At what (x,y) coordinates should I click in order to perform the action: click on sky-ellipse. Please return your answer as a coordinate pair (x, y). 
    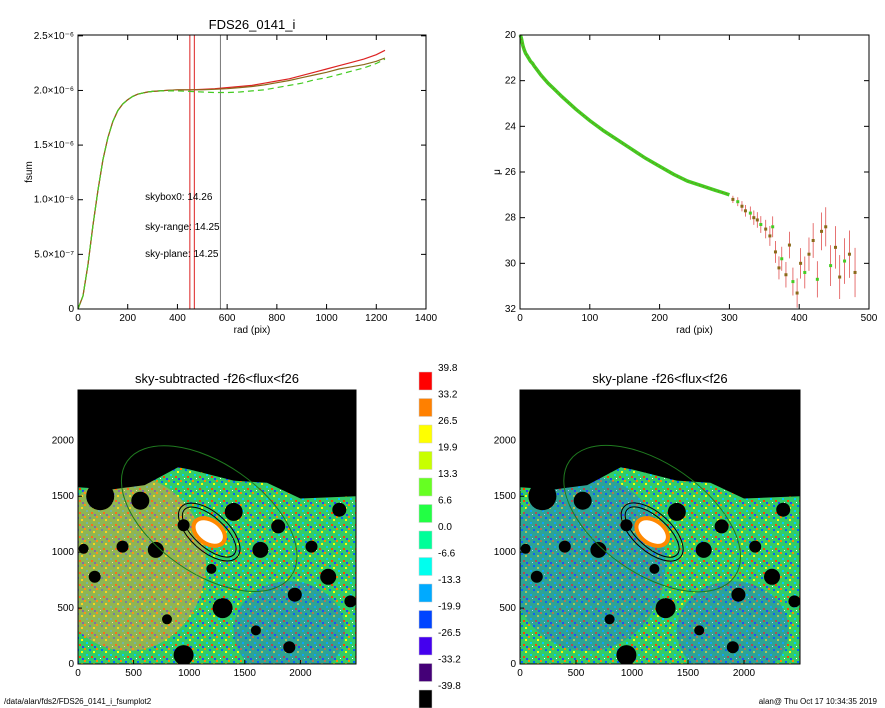
    Looking at the image, I should click on (652, 518).